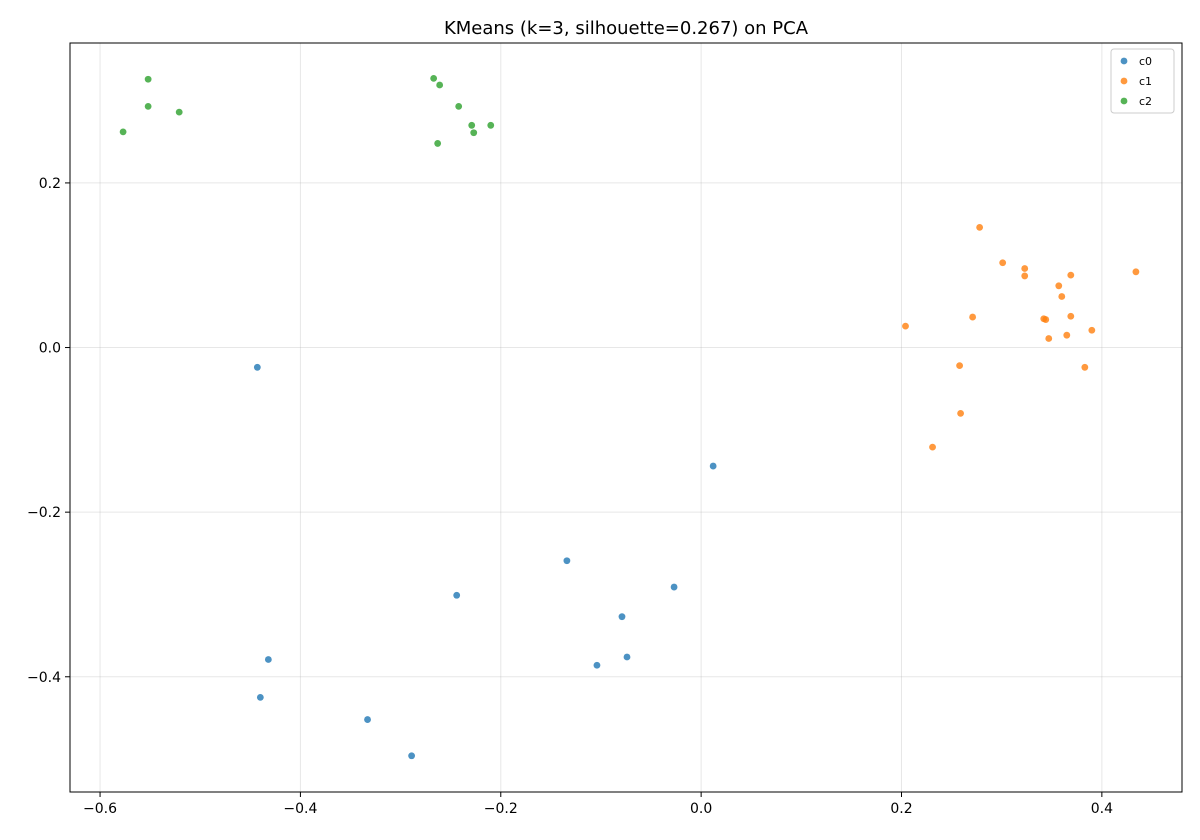  What do you see at coordinates (44, 513) in the screenshot?
I see `y-tick-label: −0.2` at bounding box center [44, 513].